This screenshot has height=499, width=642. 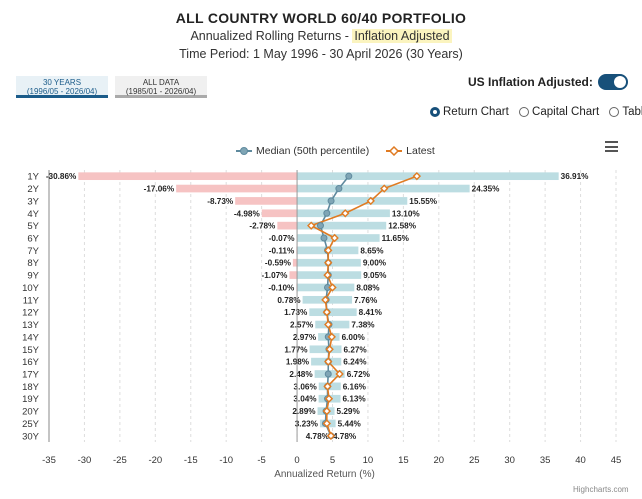 I want to click on y-tick-label: 13Y, so click(x=31, y=325).